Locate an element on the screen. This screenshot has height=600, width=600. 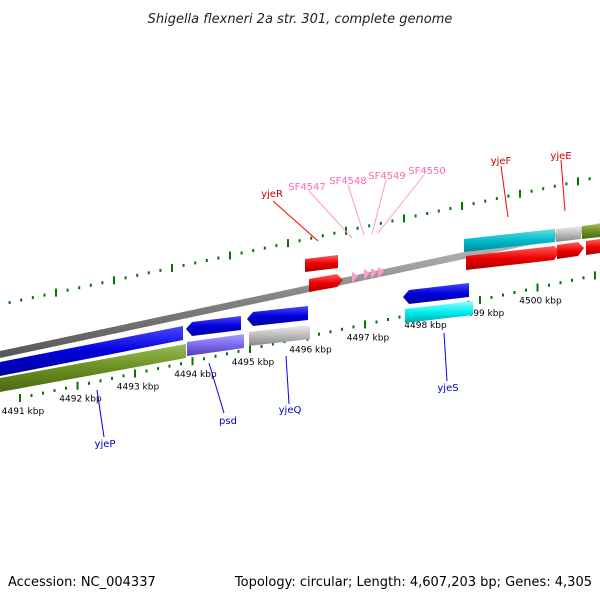
srna-SF4550-glyph is located at coordinates (381, 272).